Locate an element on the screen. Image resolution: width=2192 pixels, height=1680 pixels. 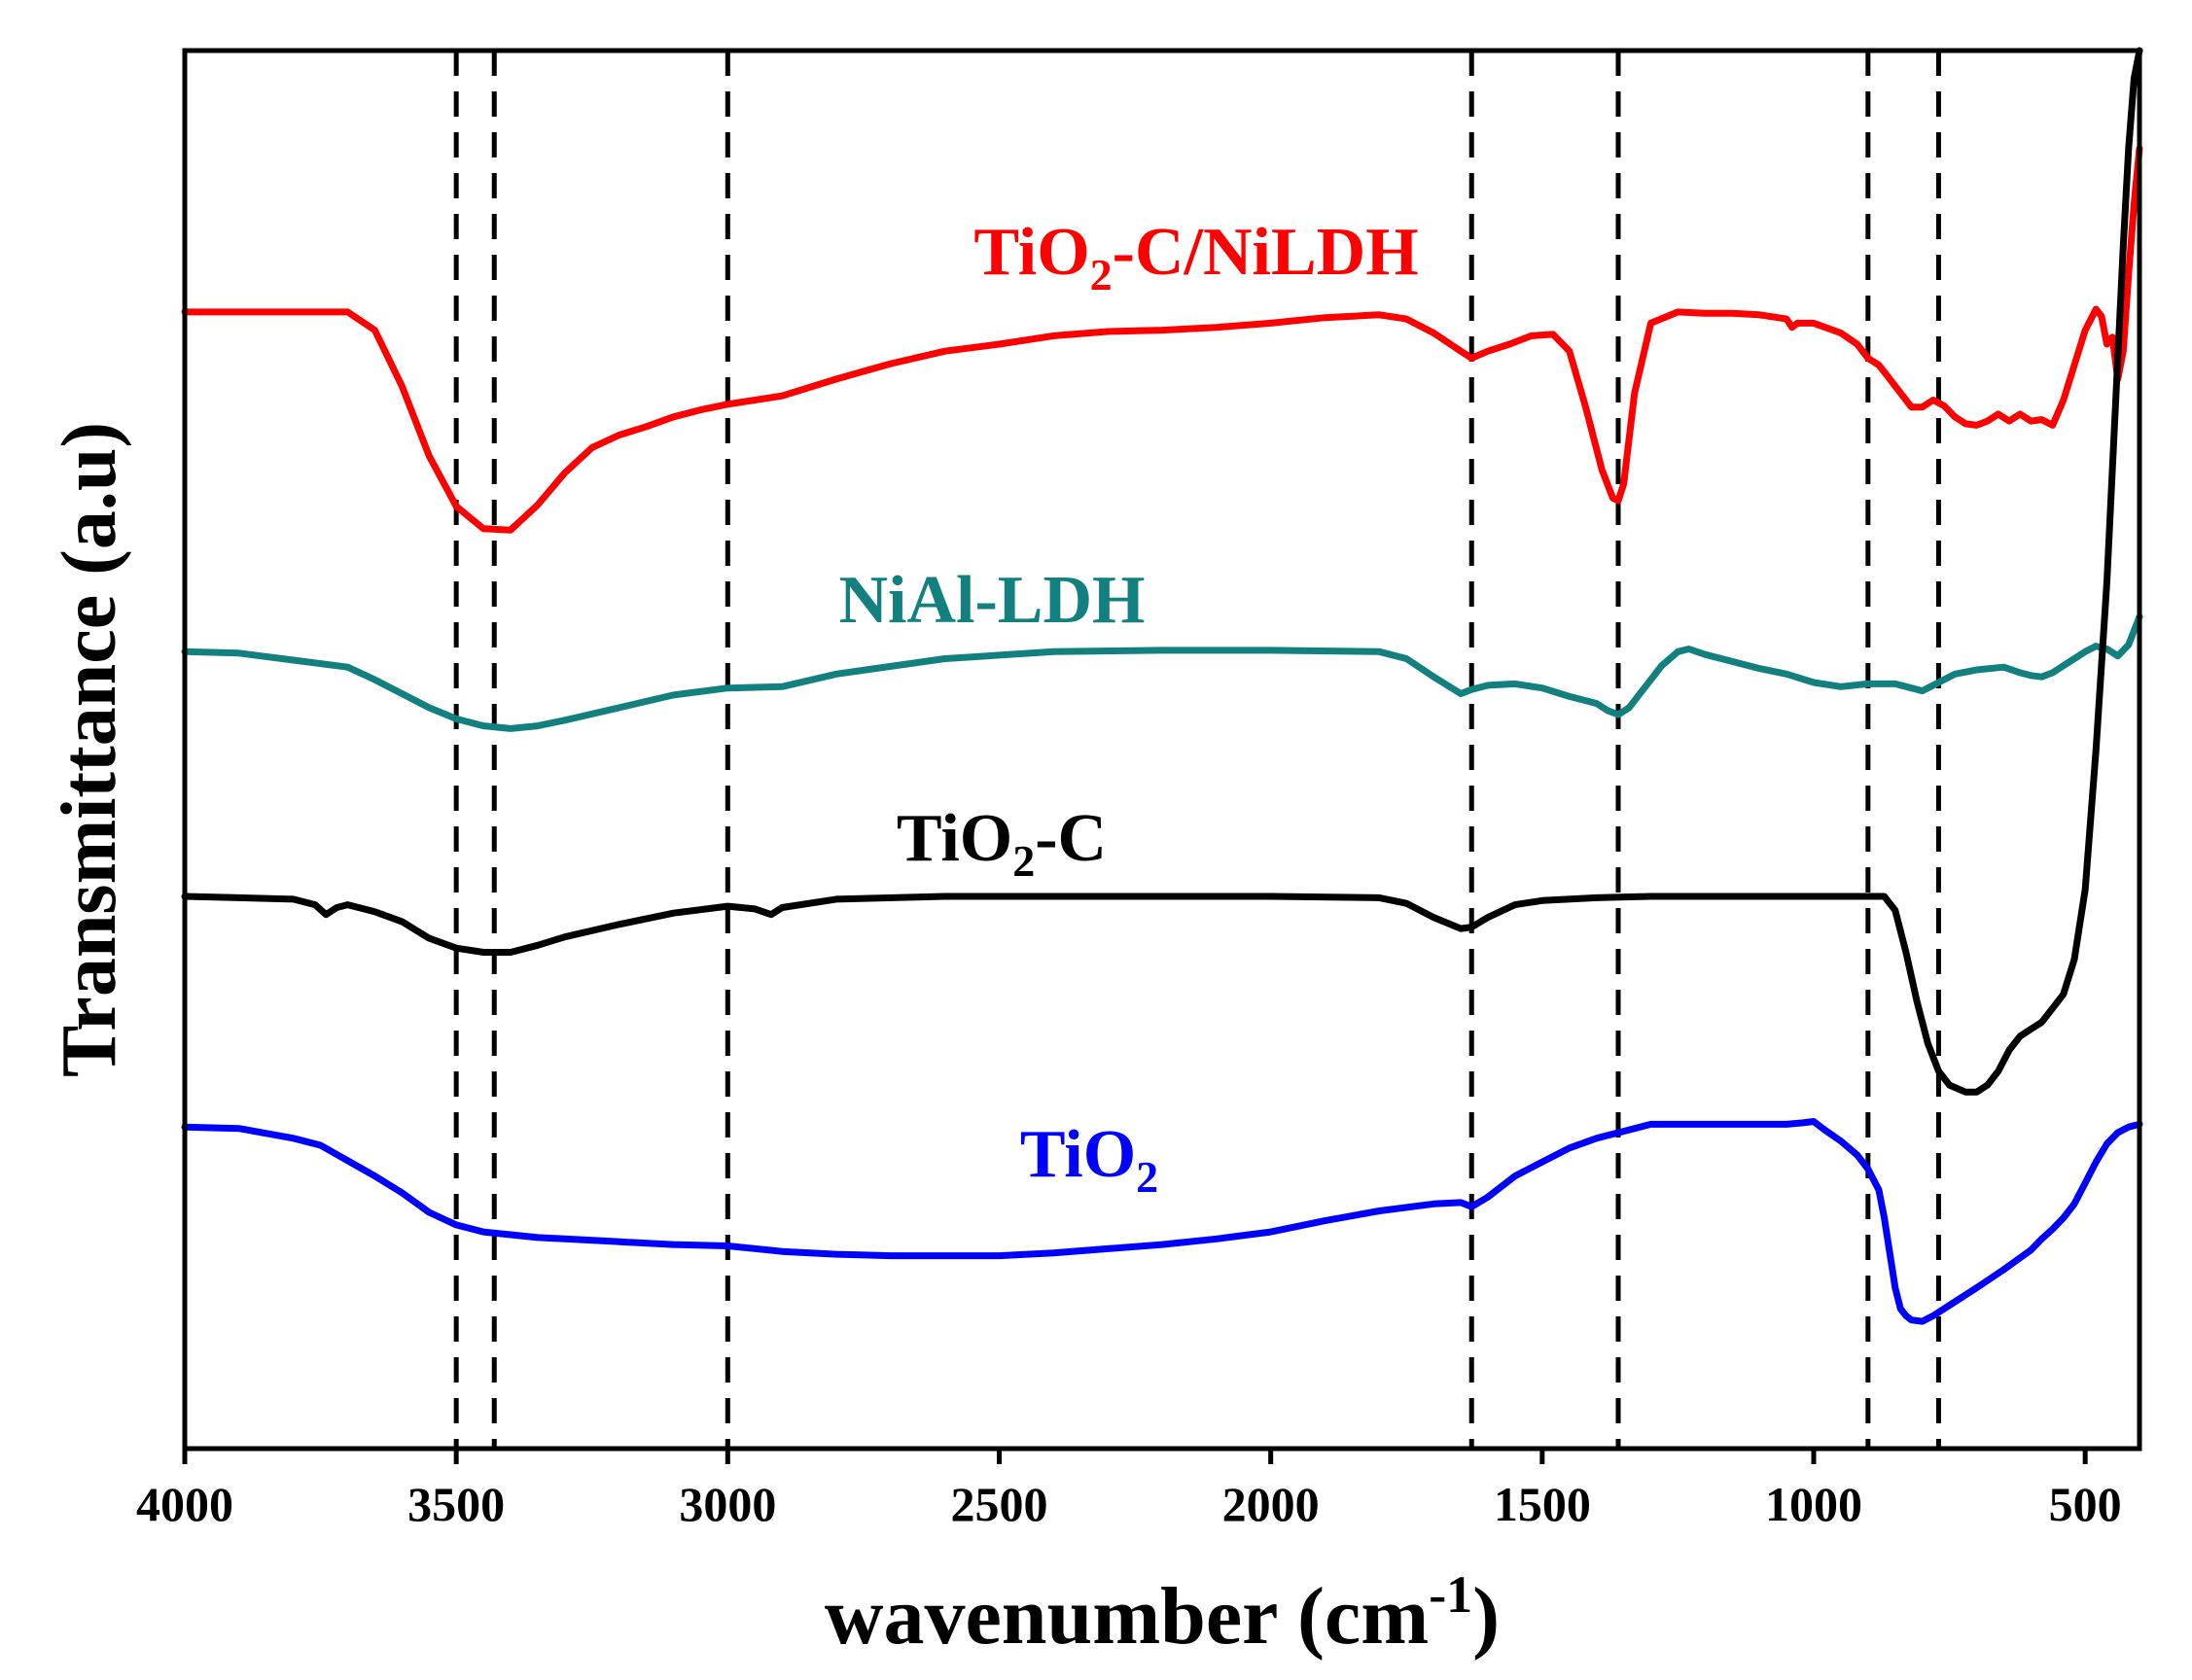
x-tick-label: 500 is located at coordinates (2085, 1504).